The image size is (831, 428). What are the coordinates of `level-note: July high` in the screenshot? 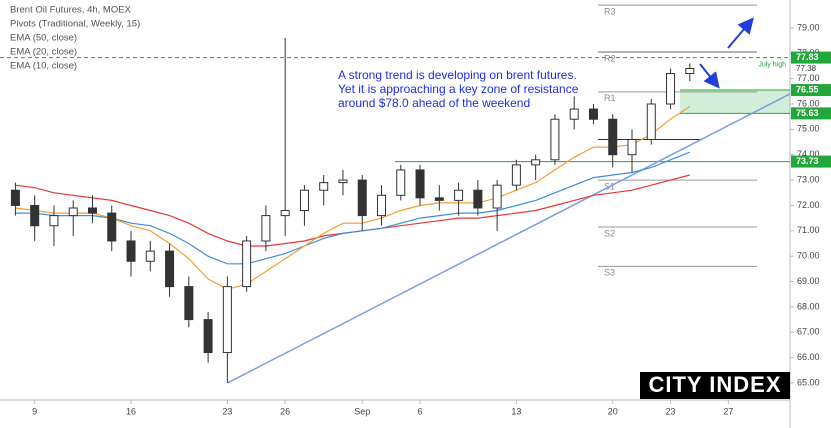 It's located at (772, 64).